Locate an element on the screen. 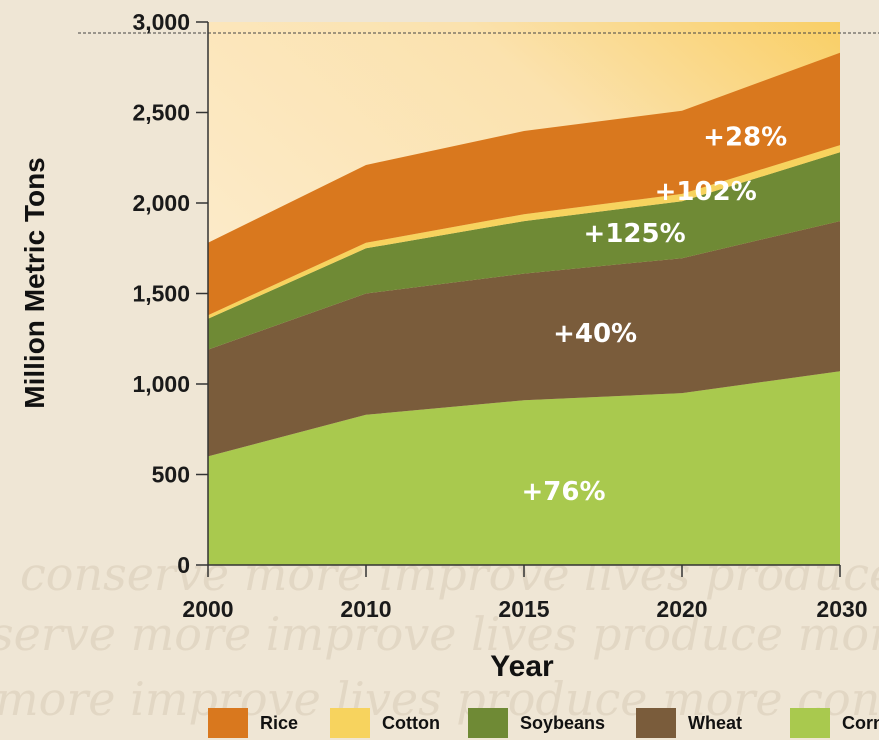 This screenshot has width=879, height=740. y-tick-label: 1,000 is located at coordinates (161, 384).